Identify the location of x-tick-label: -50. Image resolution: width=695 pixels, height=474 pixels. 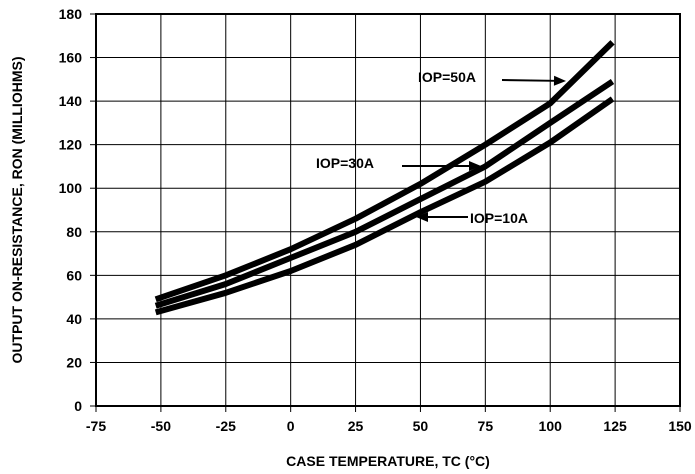
(161, 426).